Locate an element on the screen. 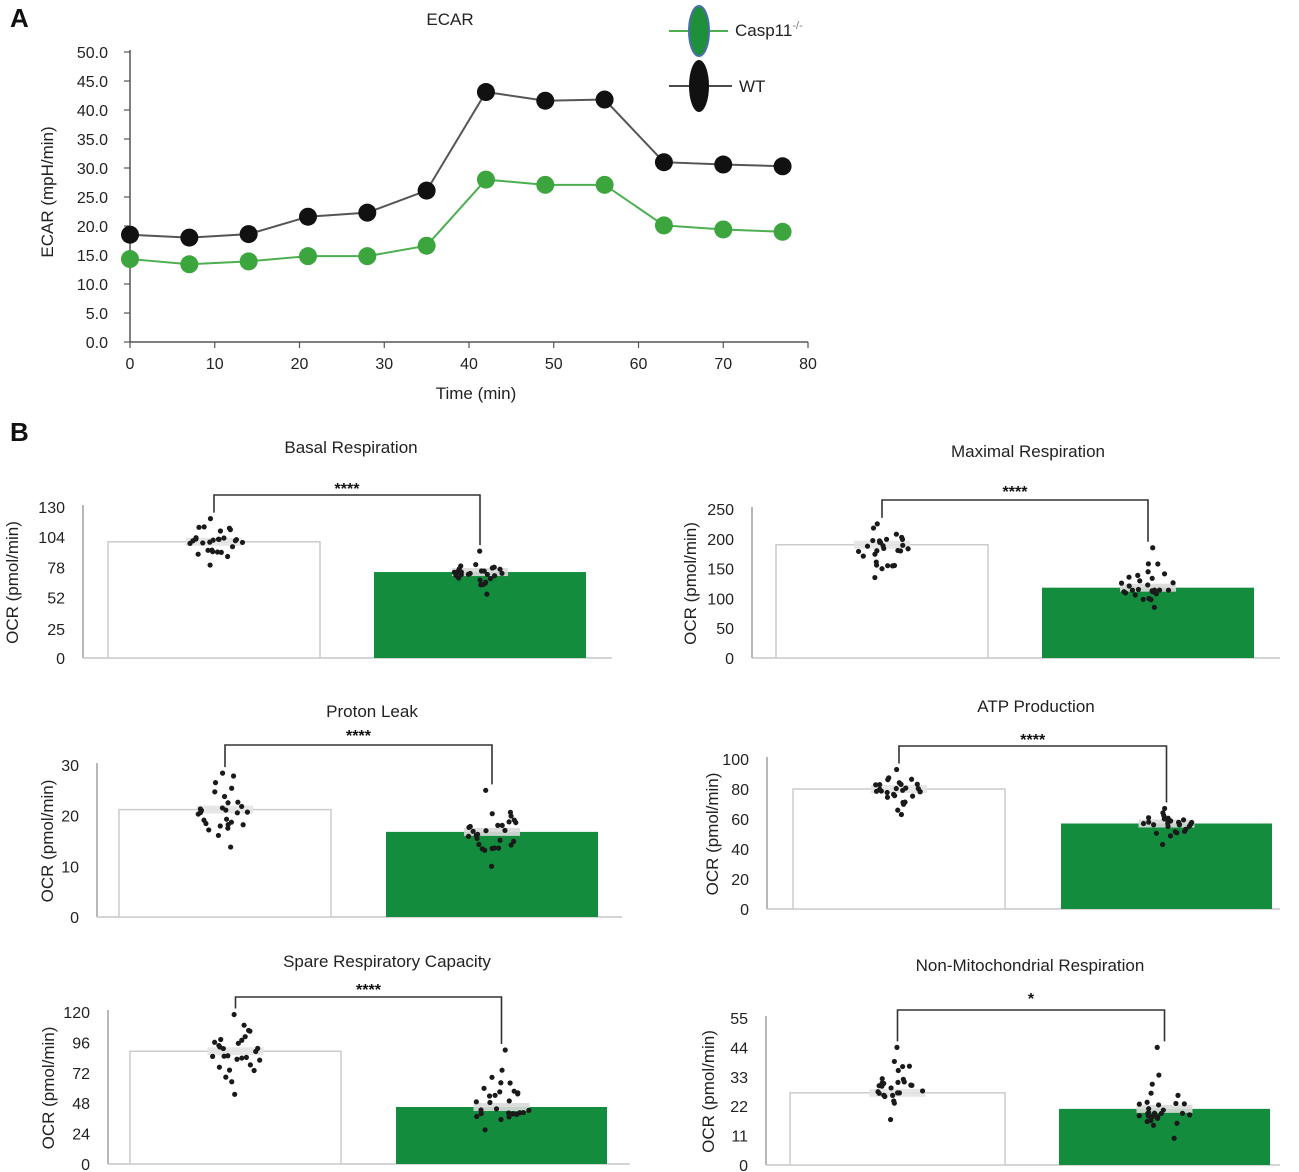 The height and width of the screenshot is (1172, 1299). y-tick-label: 78 is located at coordinates (56, 568).